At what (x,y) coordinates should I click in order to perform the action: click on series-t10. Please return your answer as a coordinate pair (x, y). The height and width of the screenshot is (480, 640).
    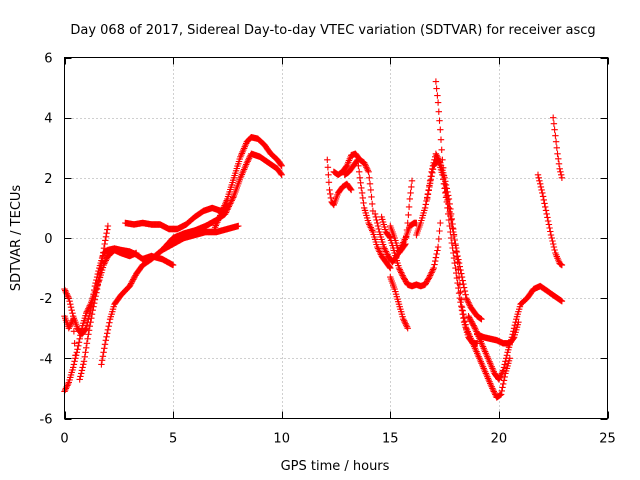
    Looking at the image, I should click on (353, 182).